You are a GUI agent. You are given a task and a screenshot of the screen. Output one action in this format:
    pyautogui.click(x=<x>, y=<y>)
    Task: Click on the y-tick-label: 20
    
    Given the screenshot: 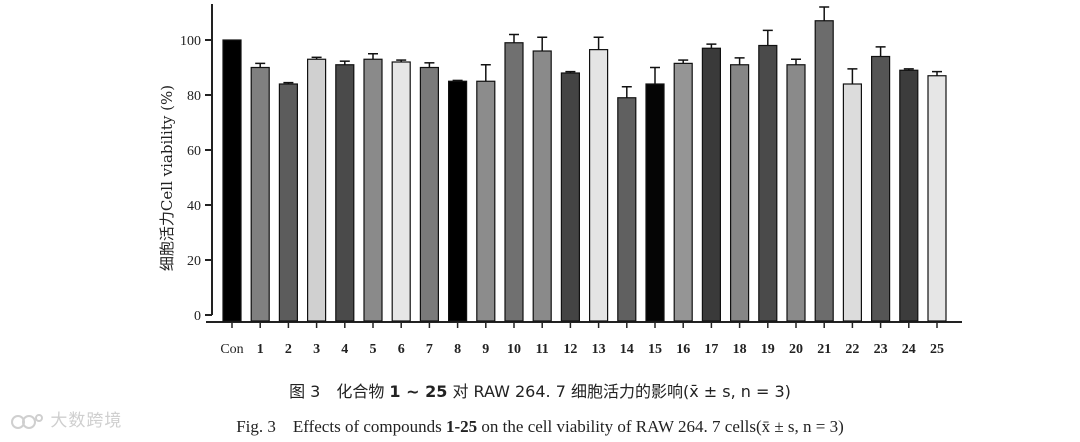 What is the action you would take?
    pyautogui.click(x=194, y=261)
    